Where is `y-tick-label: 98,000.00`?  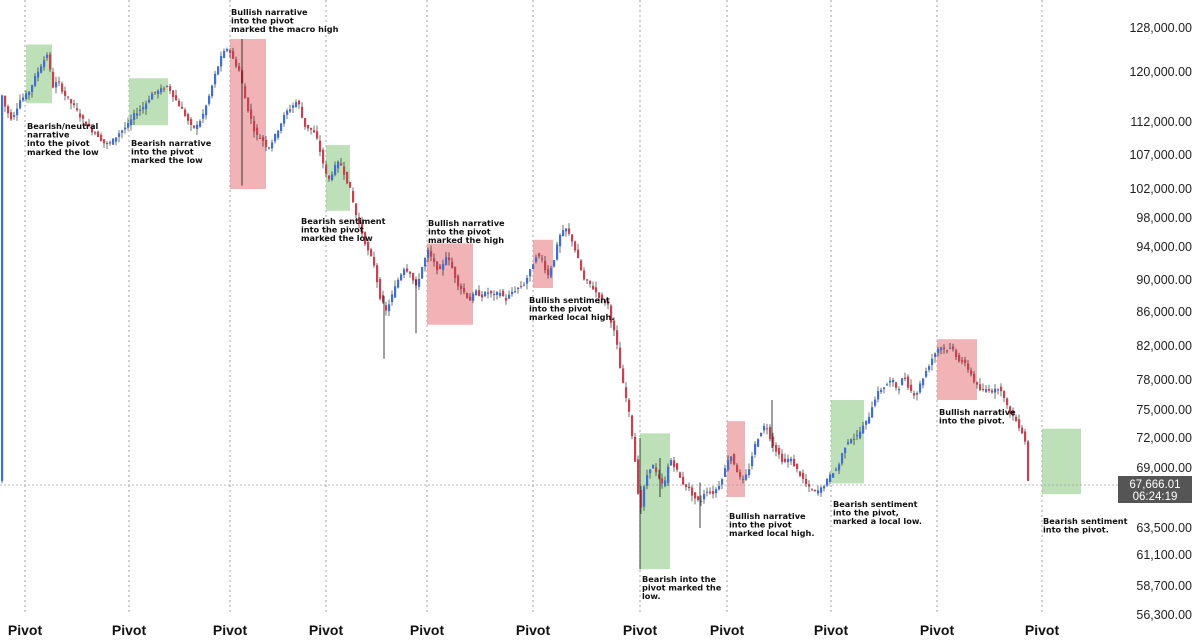
y-tick-label: 98,000.00 is located at coordinates (1164, 218).